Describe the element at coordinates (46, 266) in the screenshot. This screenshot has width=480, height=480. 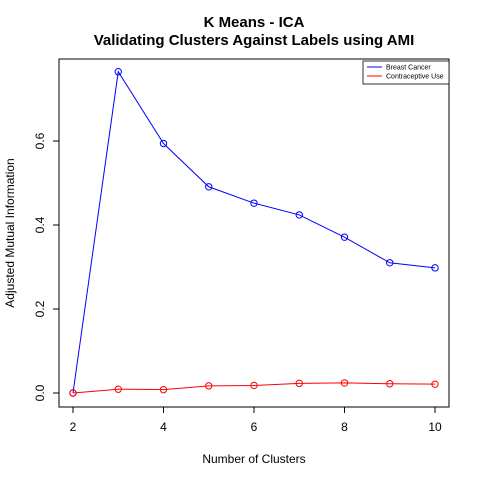
I see `y-axis: 0.0 0.2 0.4 0.6` at that location.